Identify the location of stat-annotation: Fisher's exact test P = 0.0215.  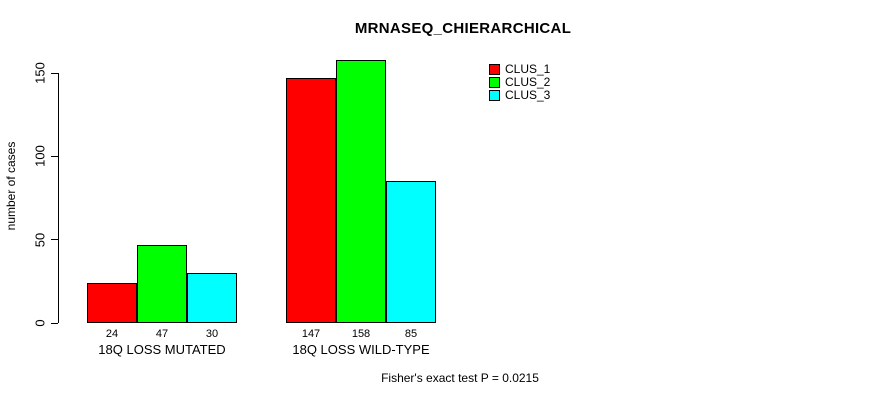
(460, 378).